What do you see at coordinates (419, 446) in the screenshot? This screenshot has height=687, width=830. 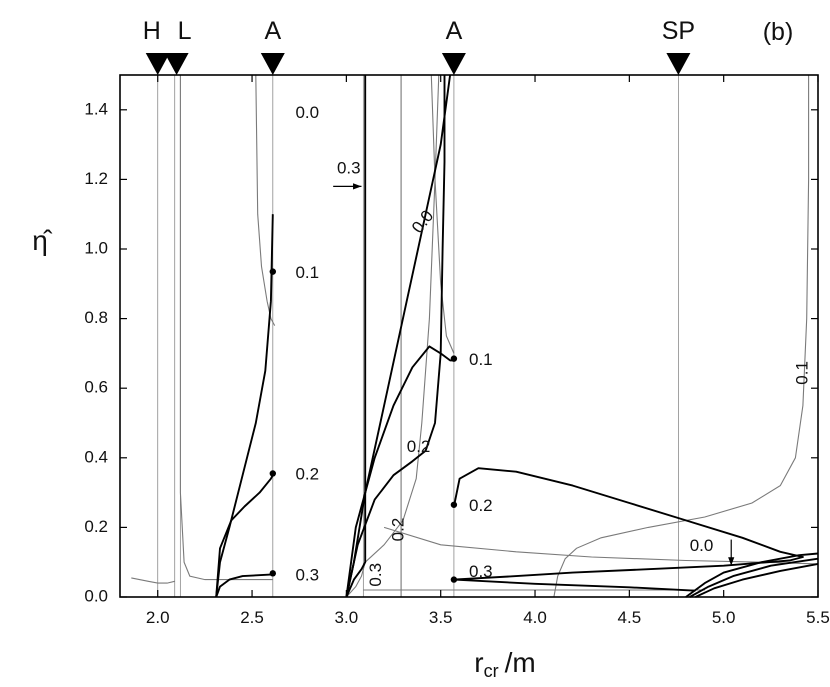 I see `curve-label-6: 0.2` at bounding box center [419, 446].